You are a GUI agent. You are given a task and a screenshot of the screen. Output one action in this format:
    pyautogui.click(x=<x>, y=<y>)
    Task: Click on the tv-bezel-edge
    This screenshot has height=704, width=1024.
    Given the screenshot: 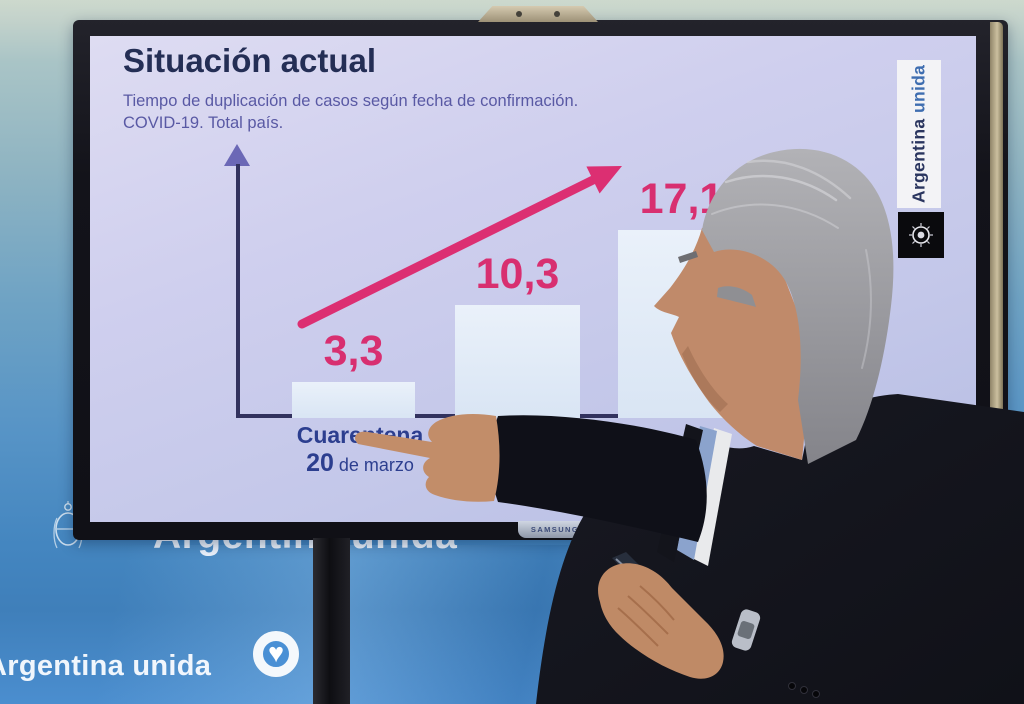 What is the action you would take?
    pyautogui.click(x=996, y=280)
    